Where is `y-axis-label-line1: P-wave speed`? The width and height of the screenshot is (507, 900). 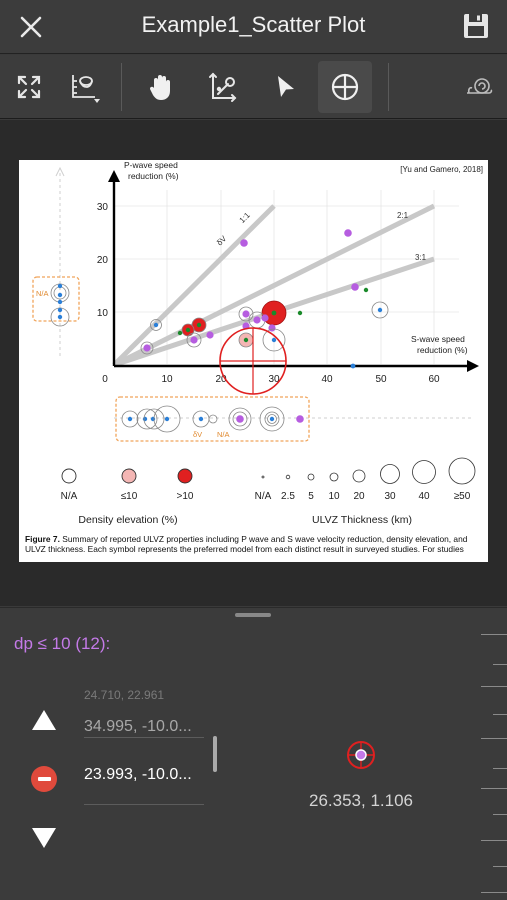 y-axis-label-line1: P-wave speed is located at coordinates (151, 165).